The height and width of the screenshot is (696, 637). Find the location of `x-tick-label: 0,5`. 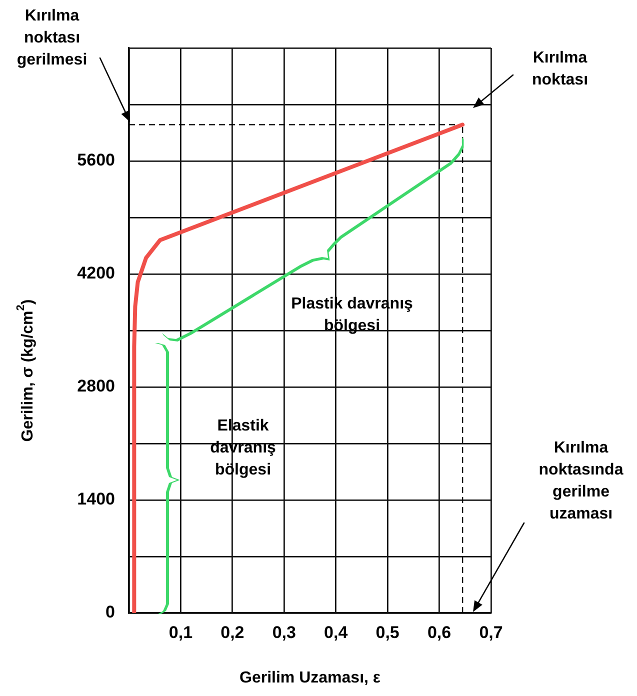

x-tick-label: 0,5 is located at coordinates (388, 632).